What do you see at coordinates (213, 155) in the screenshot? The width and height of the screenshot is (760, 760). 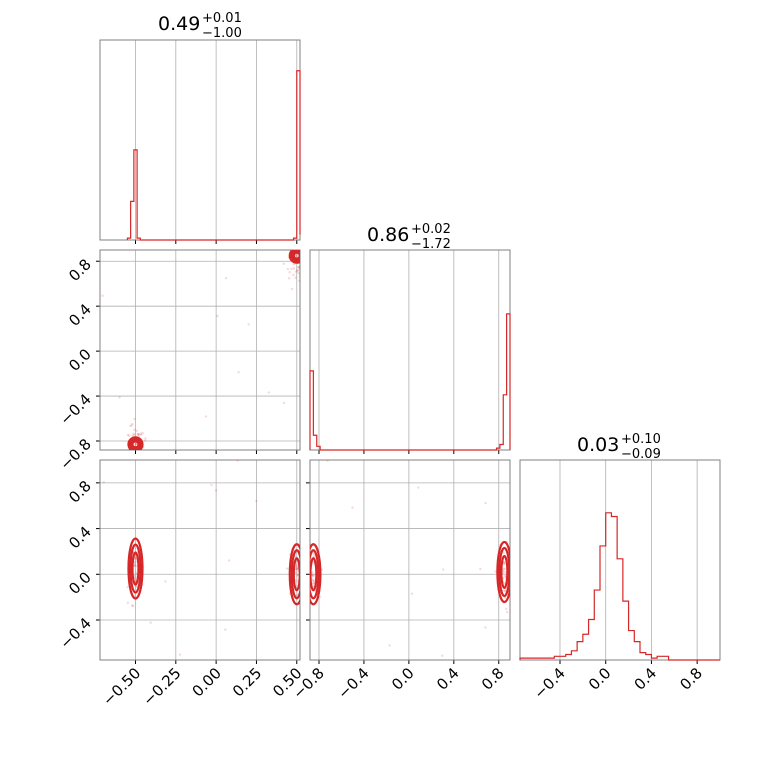 I see `histogram-param0` at bounding box center [213, 155].